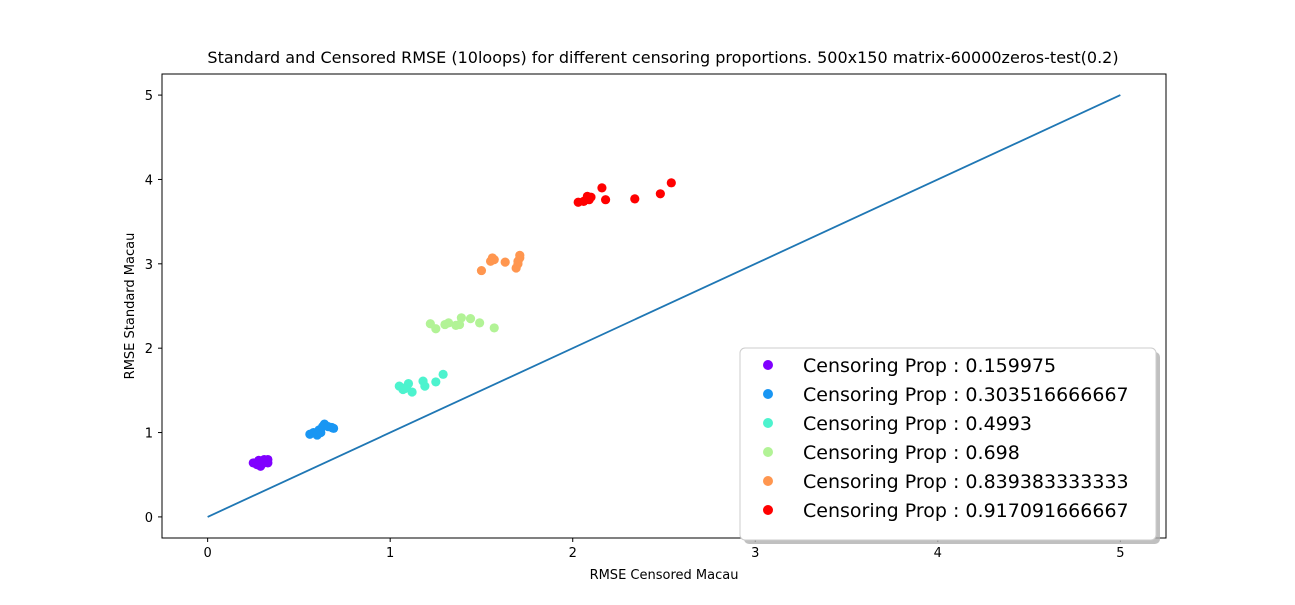 The height and width of the screenshot is (605, 1295). What do you see at coordinates (149, 265) in the screenshot?
I see `y-tick-label: 3` at bounding box center [149, 265].